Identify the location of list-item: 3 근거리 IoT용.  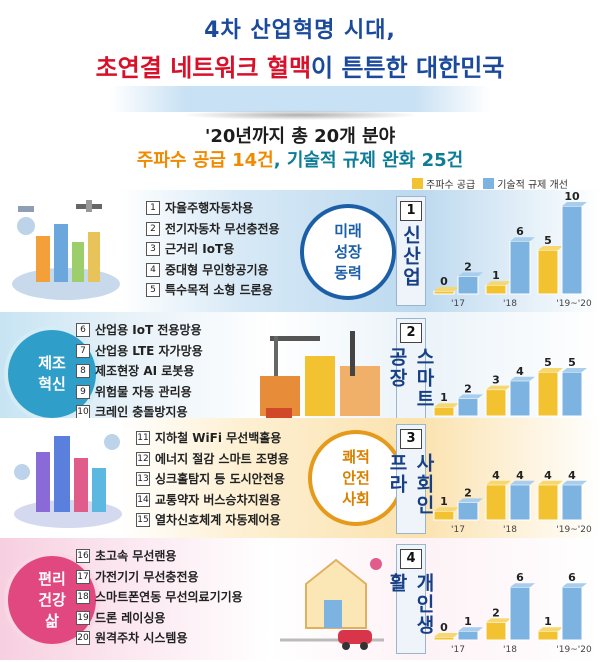
(213, 249).